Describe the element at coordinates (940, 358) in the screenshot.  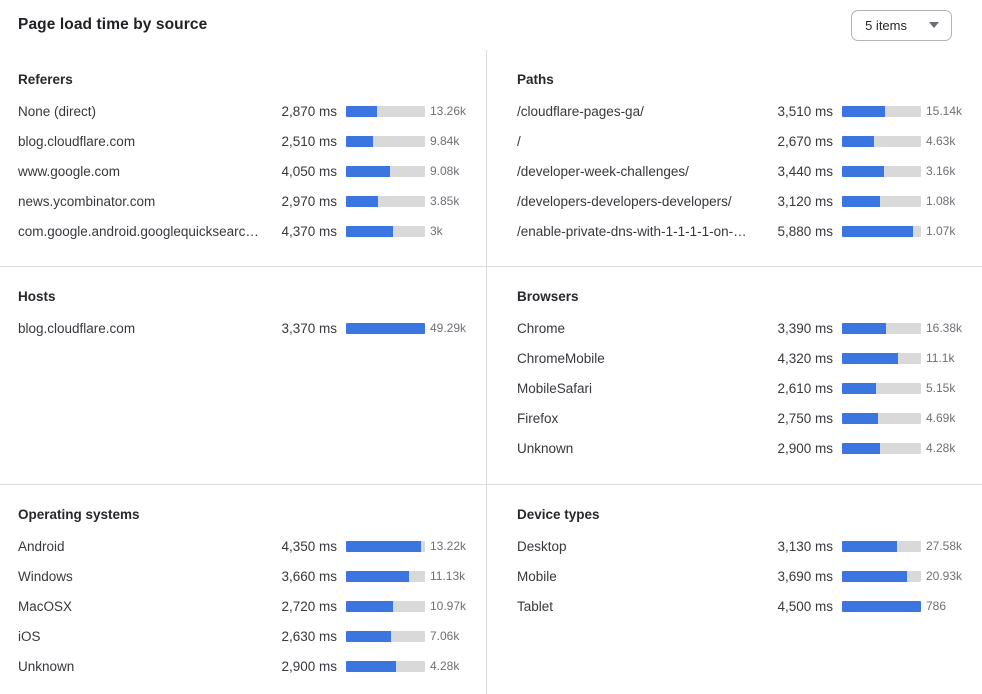
I see `row-count: 11.1k` at that location.